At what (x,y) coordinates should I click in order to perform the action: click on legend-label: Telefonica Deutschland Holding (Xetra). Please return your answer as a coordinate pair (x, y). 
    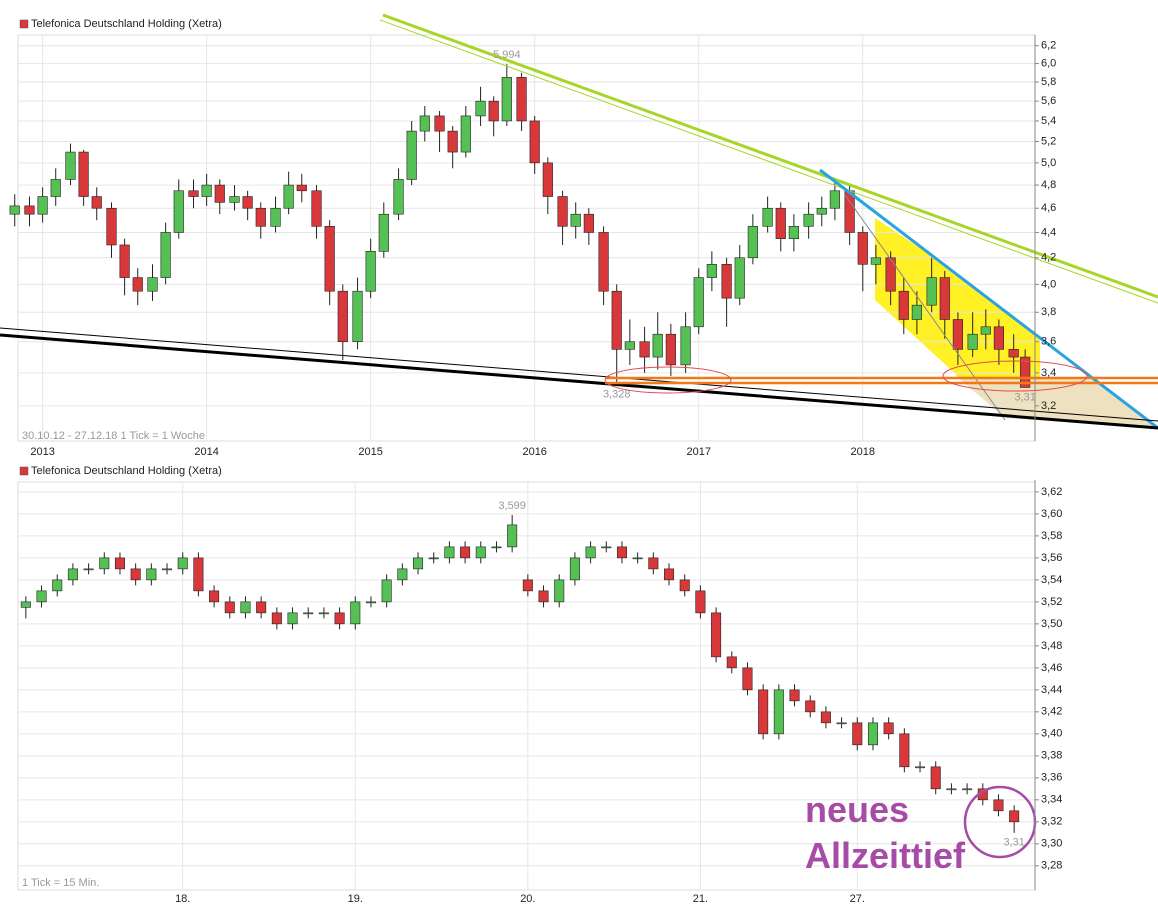
    Looking at the image, I should click on (126, 24).